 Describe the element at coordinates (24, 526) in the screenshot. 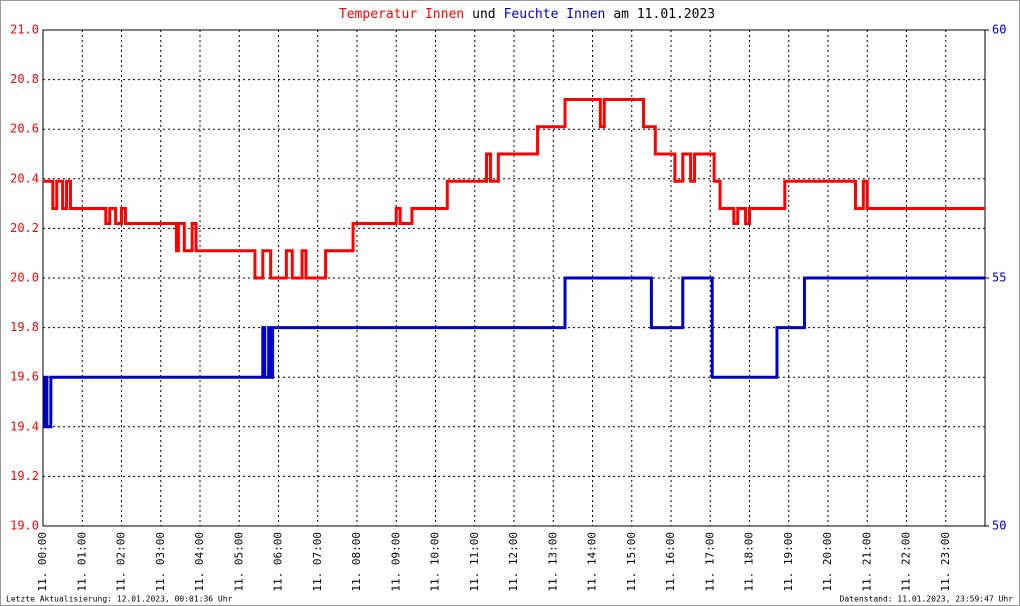

I see `y-tick-label: 19.0` at that location.